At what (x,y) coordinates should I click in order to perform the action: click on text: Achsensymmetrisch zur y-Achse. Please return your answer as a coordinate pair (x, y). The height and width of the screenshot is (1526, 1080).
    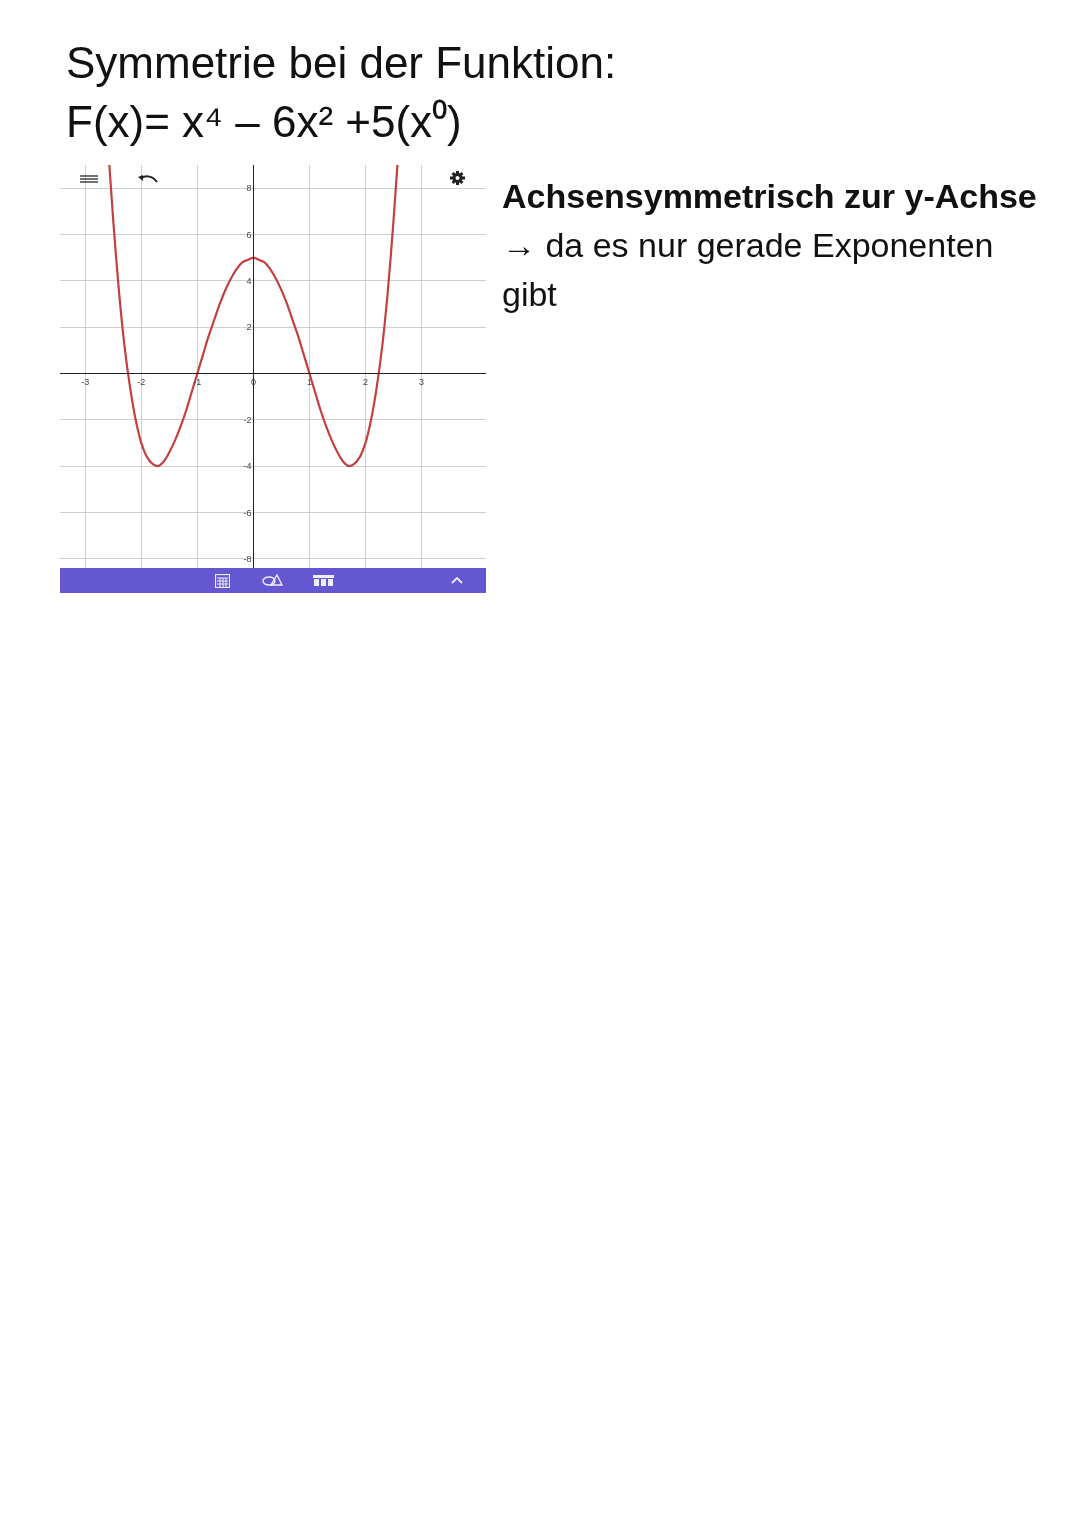
    Looking at the image, I should click on (770, 196).